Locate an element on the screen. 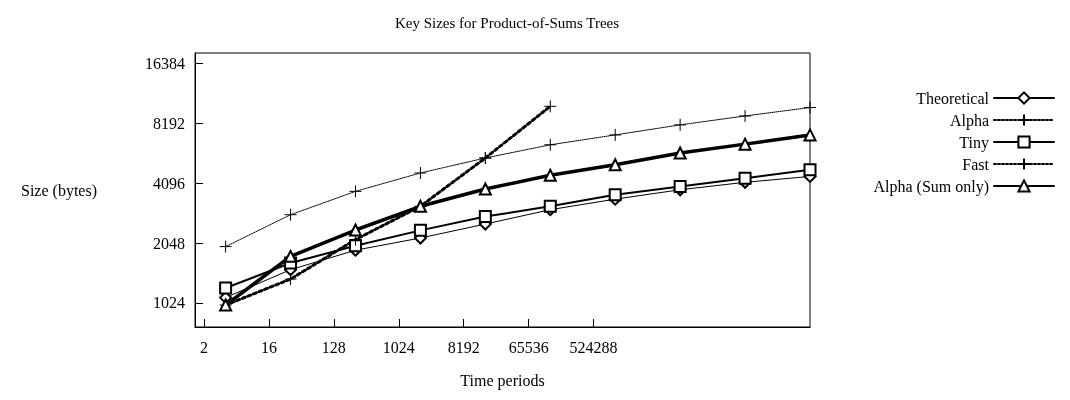 The image size is (1070, 400). y-axis-title: Size (bytes) is located at coordinates (59, 190).